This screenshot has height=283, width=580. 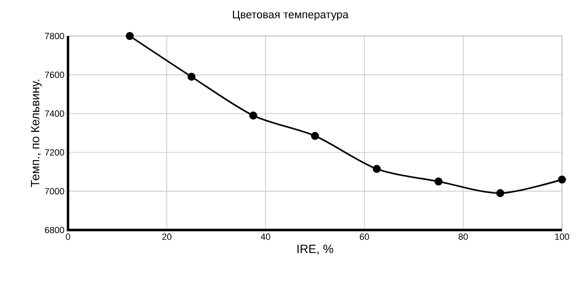 What do you see at coordinates (365, 237) in the screenshot?
I see `x-tick-label: 60` at bounding box center [365, 237].